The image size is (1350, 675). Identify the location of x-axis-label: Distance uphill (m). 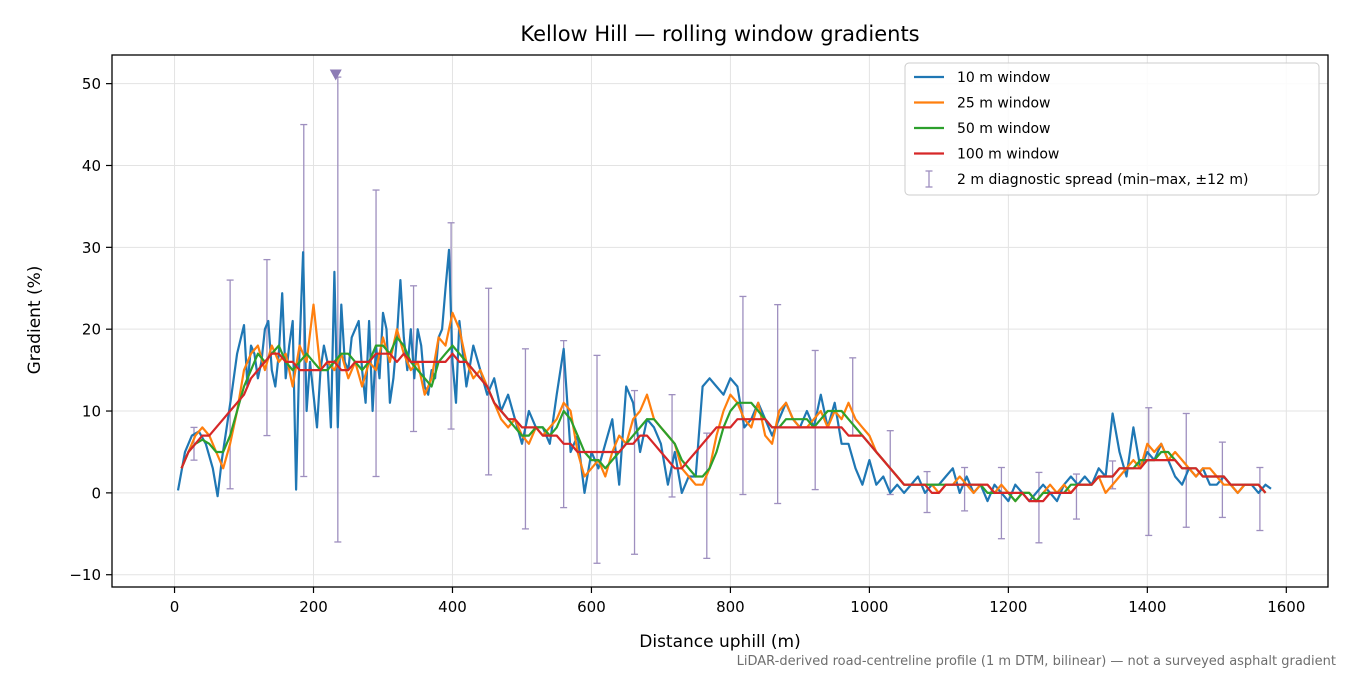
(719, 642).